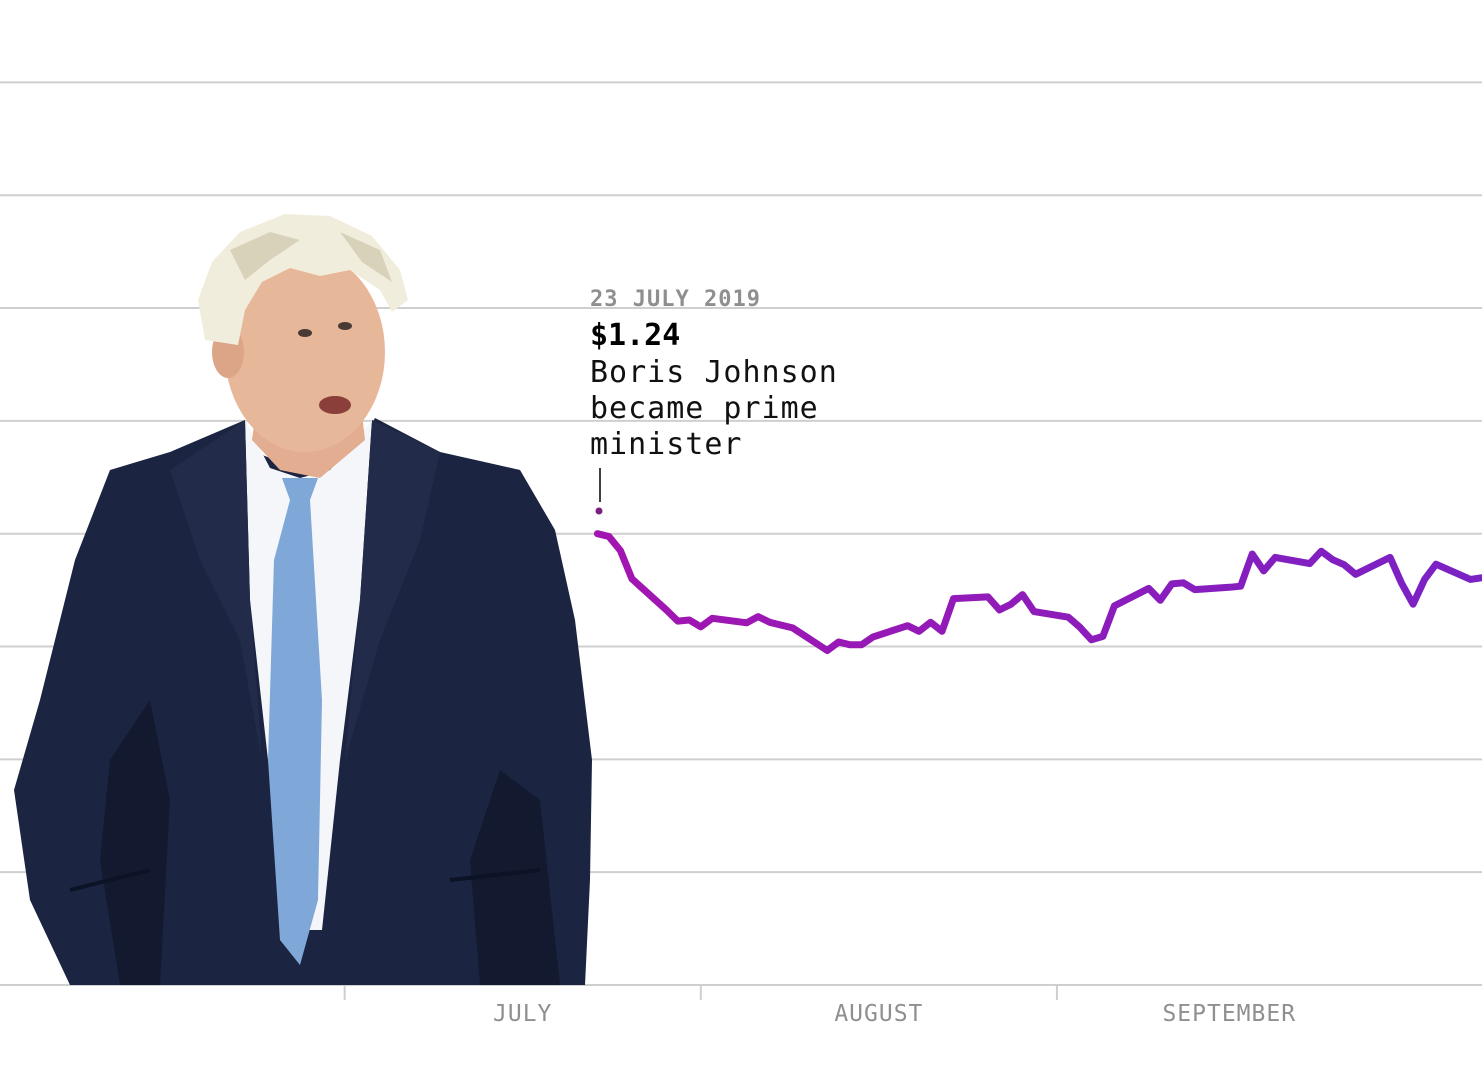 Image resolution: width=1482 pixels, height=1068 pixels. What do you see at coordinates (635, 335) in the screenshot?
I see `annotation-value: $1.24` at bounding box center [635, 335].